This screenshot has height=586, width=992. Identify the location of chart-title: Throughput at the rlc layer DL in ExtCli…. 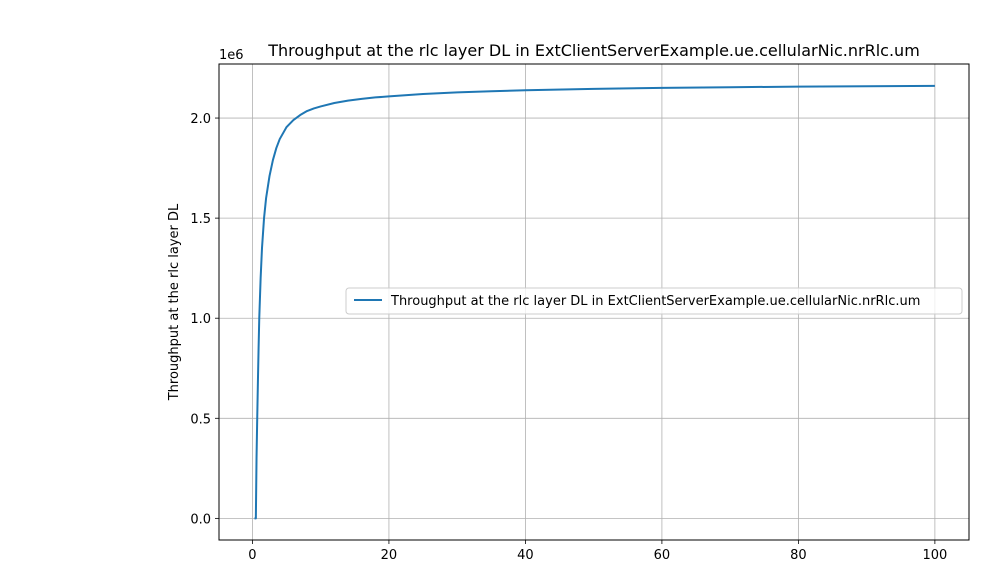
(593, 50).